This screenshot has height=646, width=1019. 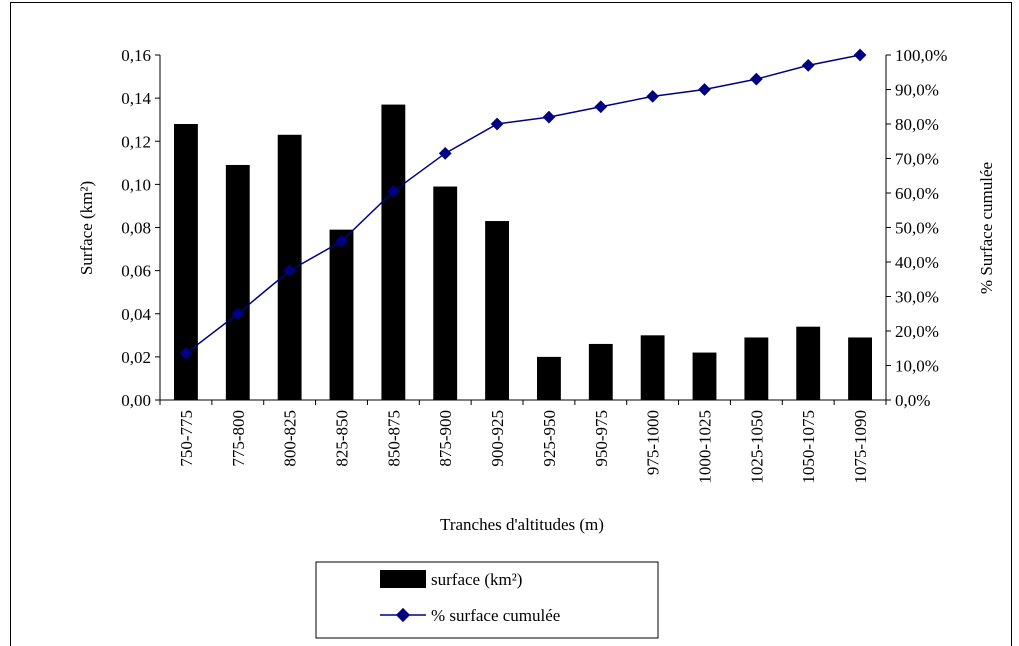 I want to click on legend-bar-swatch, so click(x=403, y=579).